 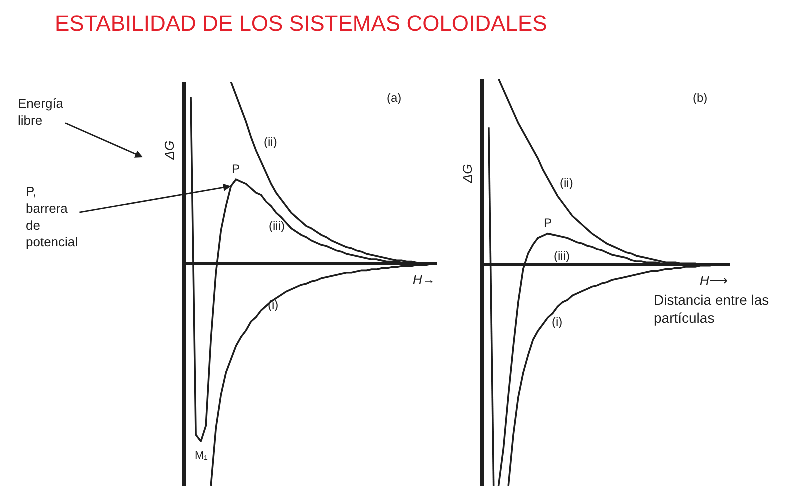 What do you see at coordinates (41, 112) in the screenshot?
I see `text: Energía libre` at bounding box center [41, 112].